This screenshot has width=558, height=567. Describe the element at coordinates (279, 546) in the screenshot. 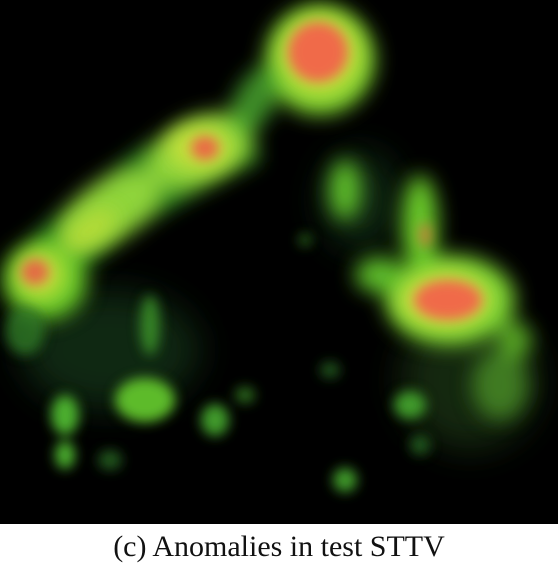

I see `figure-caption: (c) Anomalies in test STTV` at that location.